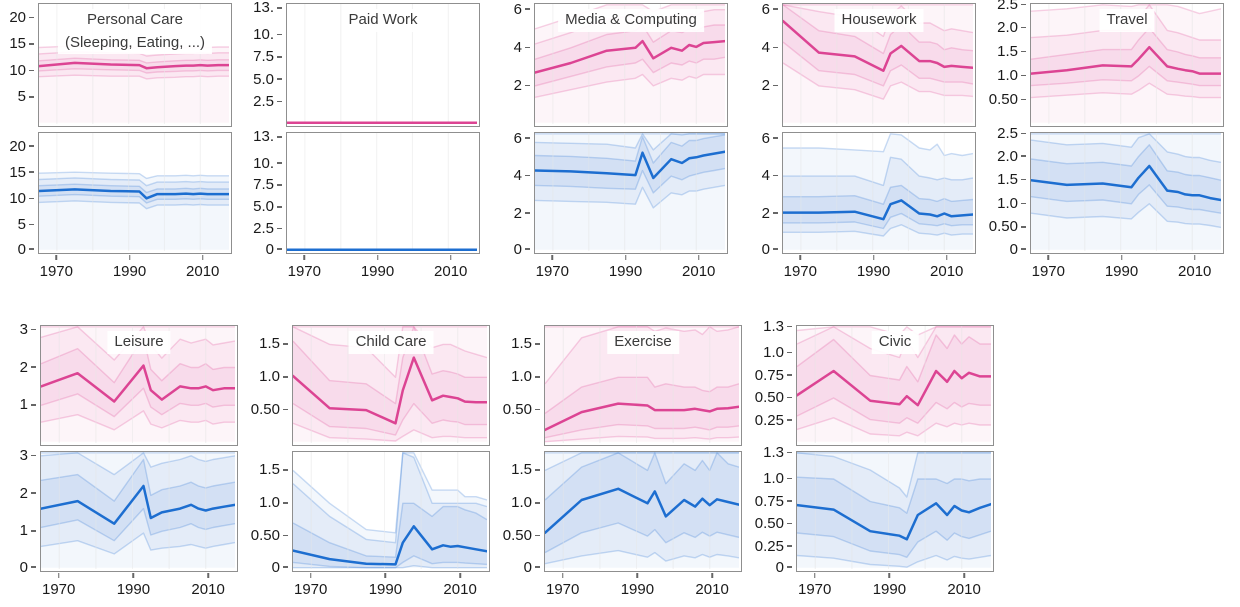 The image size is (1240, 607). Describe the element at coordinates (139, 342) in the screenshot. I see `chart-title: Leisure` at that location.